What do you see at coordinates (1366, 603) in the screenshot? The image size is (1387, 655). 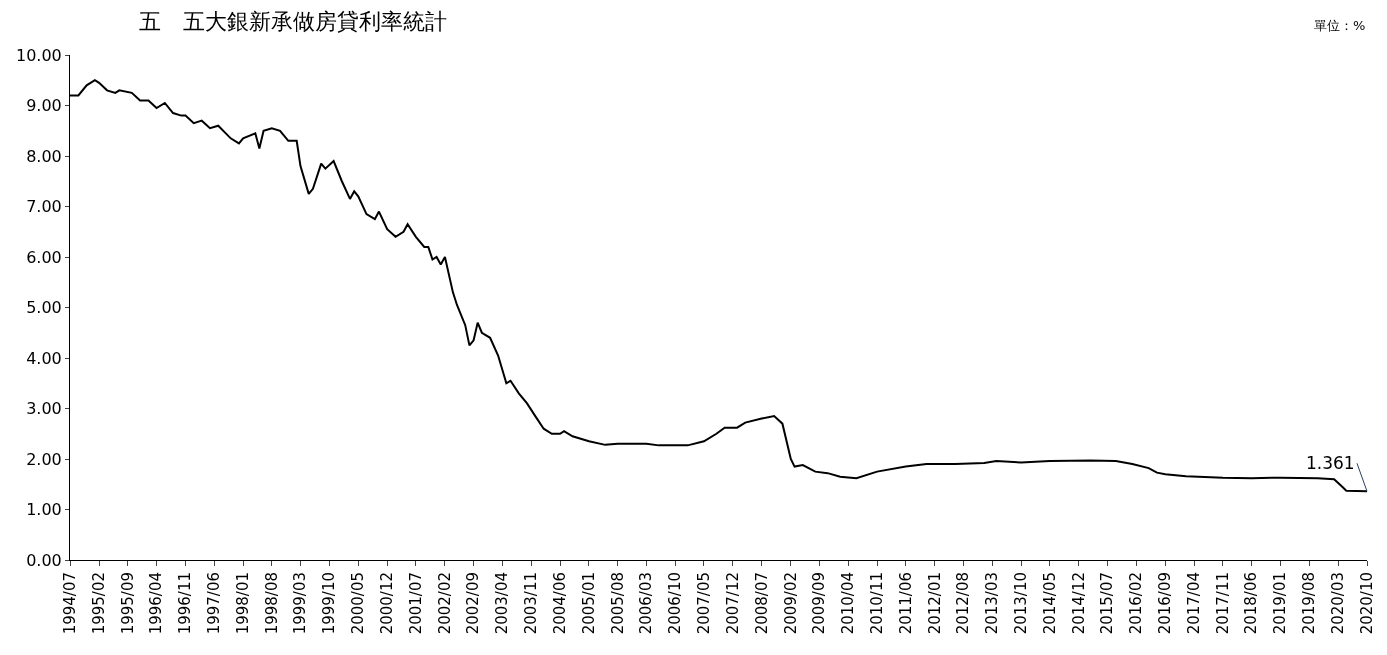 I see `x-tick-label: 2020/10` at bounding box center [1366, 603].